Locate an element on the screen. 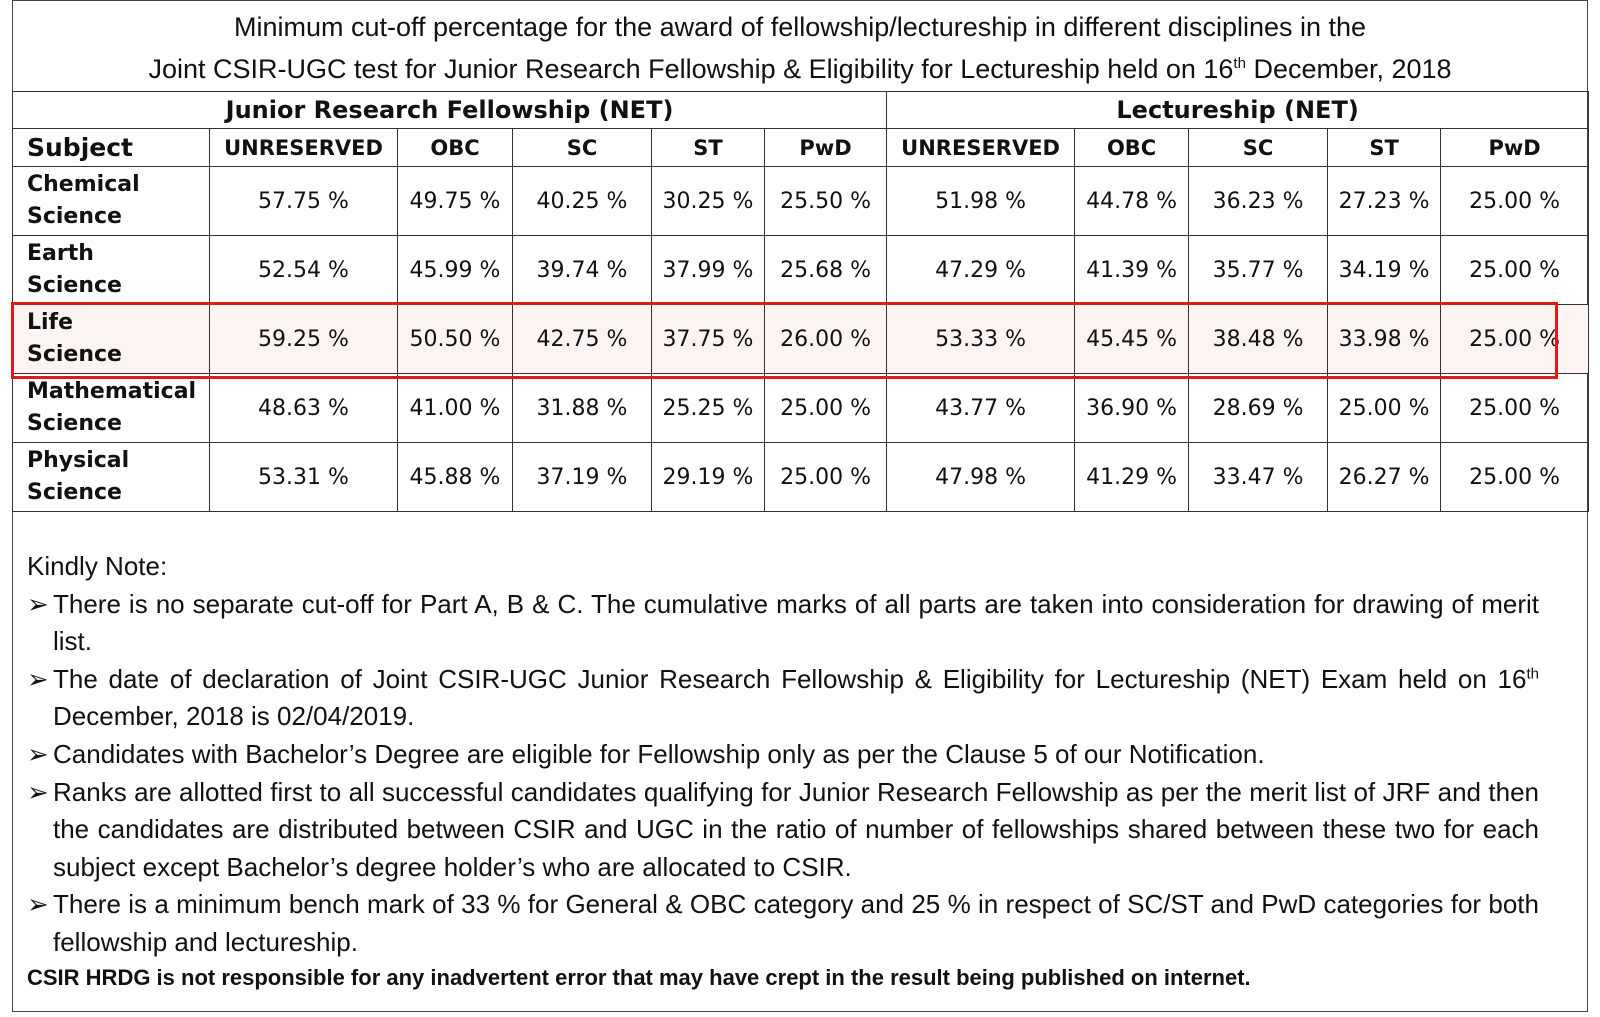 Image resolution: width=1600 pixels, height=1017 pixels. percentage-cell: 33.98 % is located at coordinates (1384, 339).